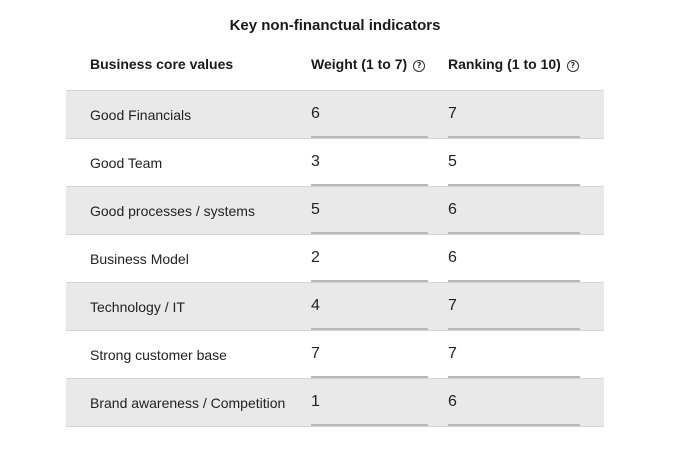 This screenshot has width=676, height=450. Describe the element at coordinates (141, 115) in the screenshot. I see `row-label: Good Financials` at that location.